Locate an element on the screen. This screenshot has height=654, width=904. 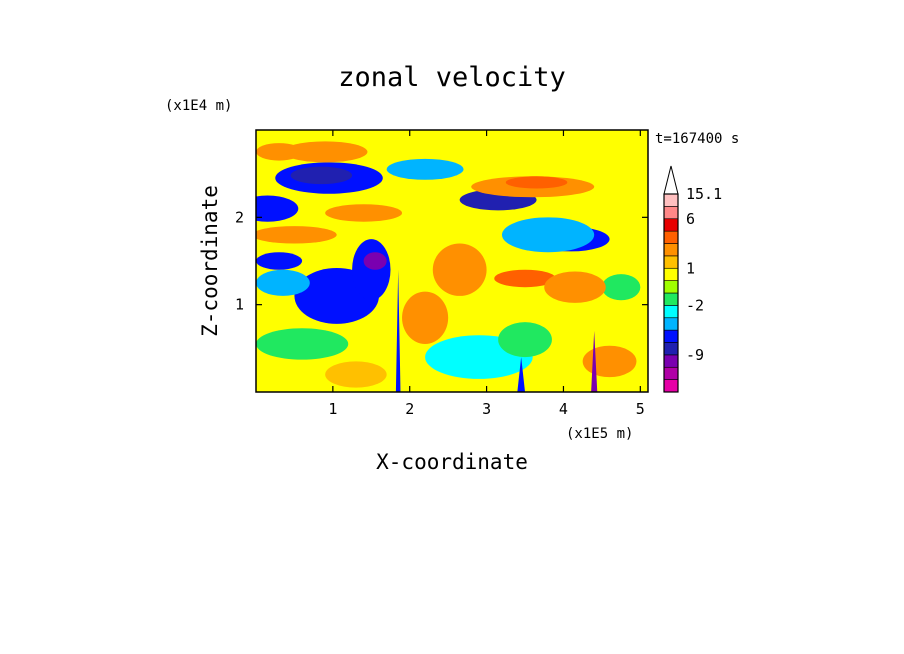
x-tick-label: 5 is located at coordinates (640, 409).